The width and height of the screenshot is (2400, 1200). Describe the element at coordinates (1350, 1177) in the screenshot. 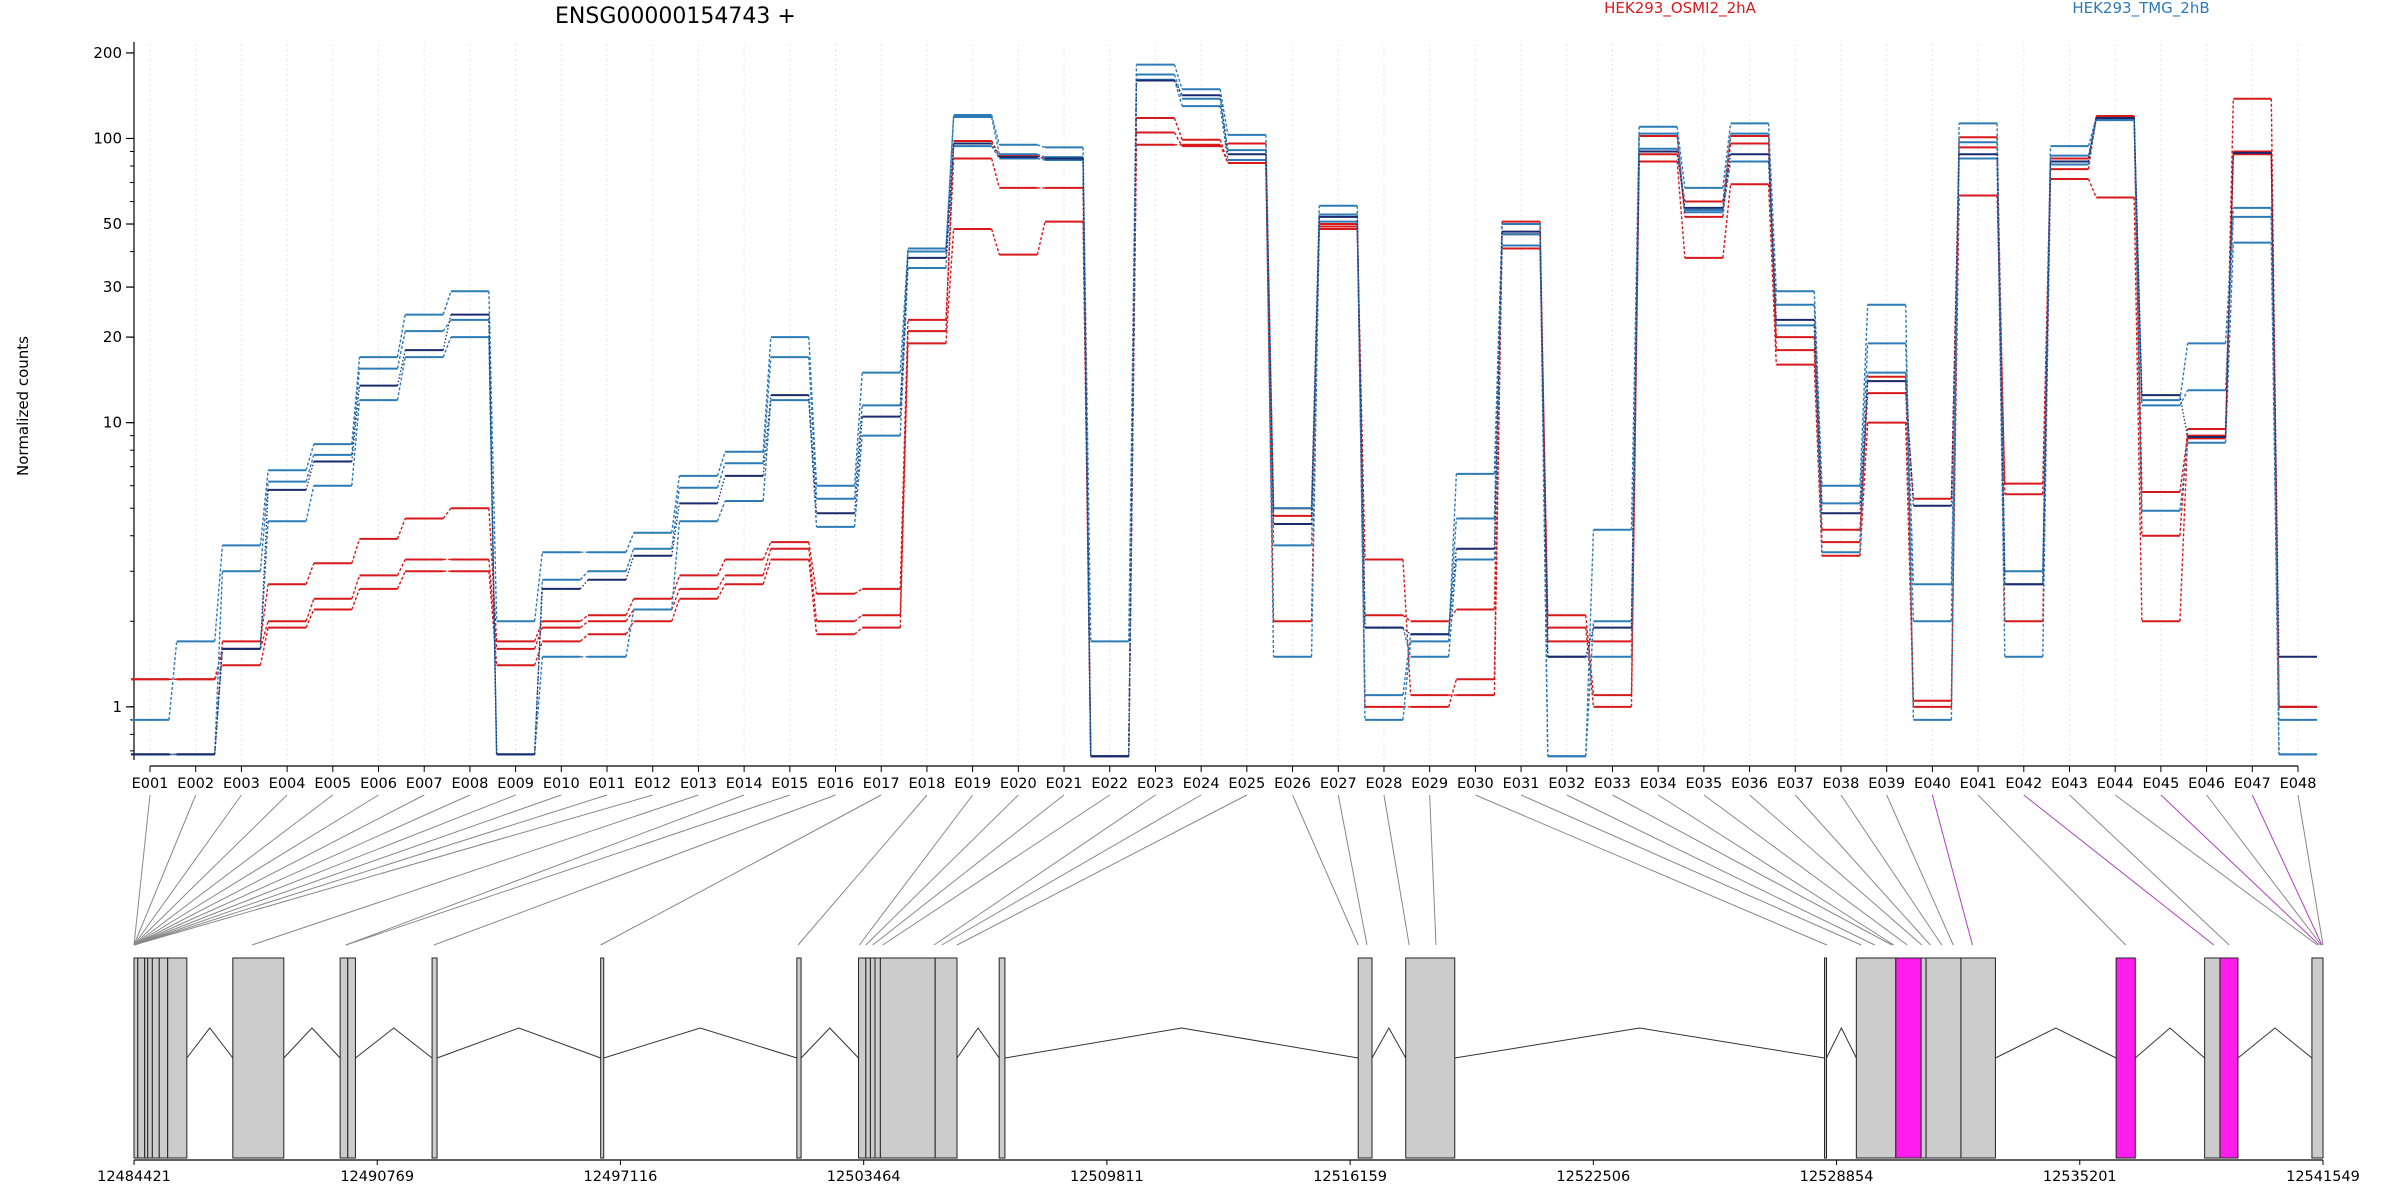

I see `coordinate-label: 12516159` at that location.